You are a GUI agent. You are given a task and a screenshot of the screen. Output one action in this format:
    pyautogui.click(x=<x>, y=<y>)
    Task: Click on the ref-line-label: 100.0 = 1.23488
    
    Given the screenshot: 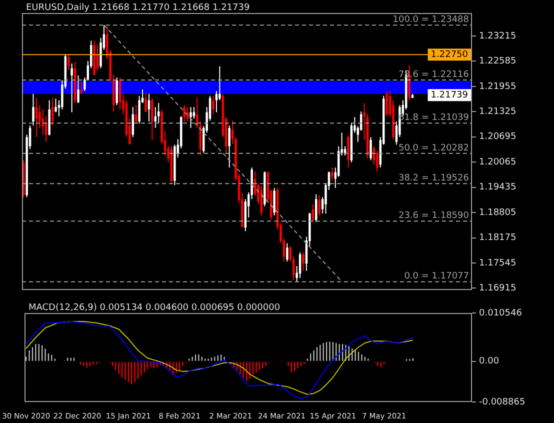 What is the action you would take?
    pyautogui.click(x=431, y=19)
    